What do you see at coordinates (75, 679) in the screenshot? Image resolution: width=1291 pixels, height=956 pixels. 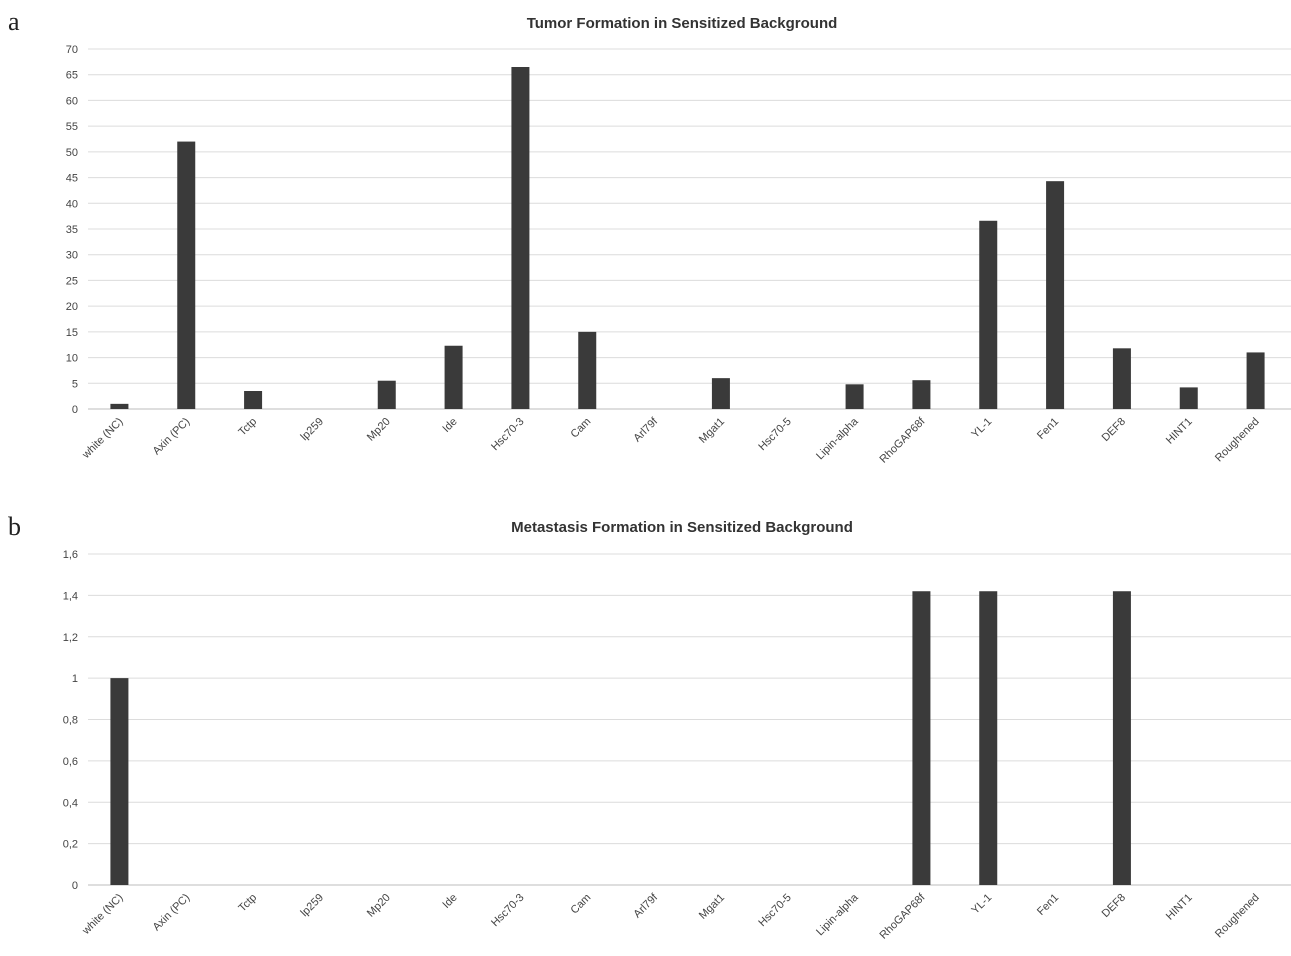 I see `y-tick-label: 1` at bounding box center [75, 679].